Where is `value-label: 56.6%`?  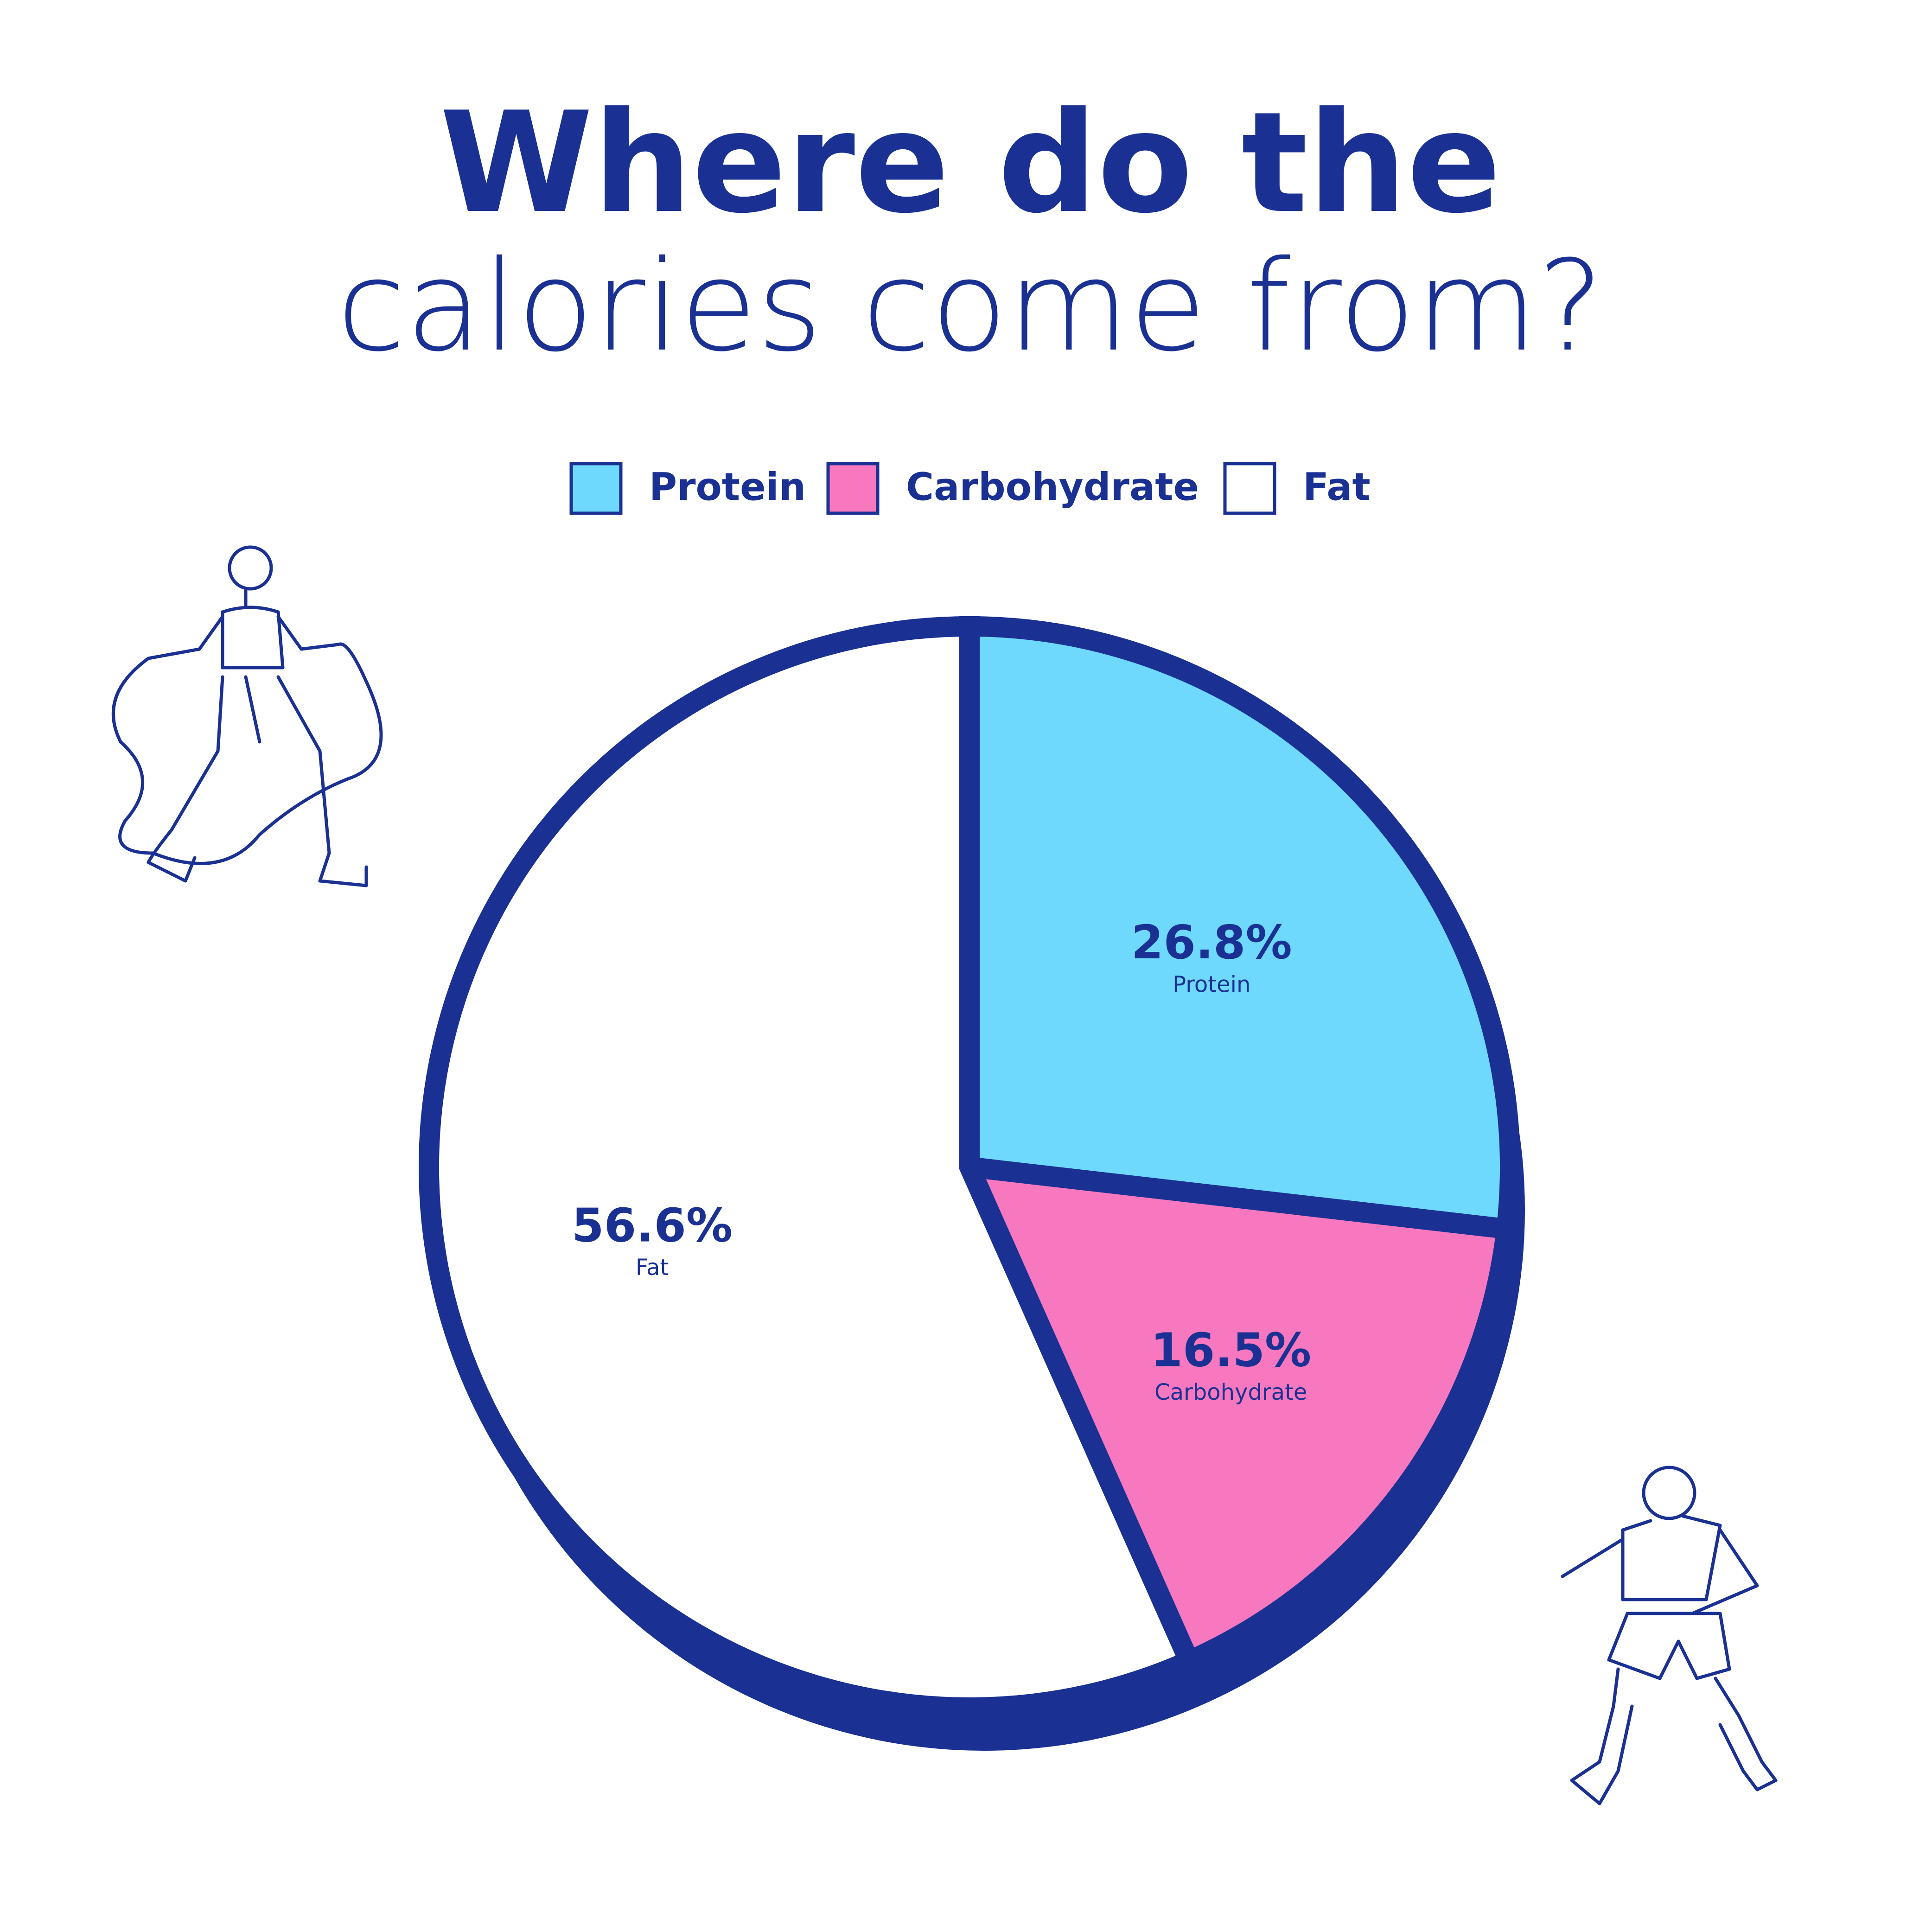 value-label: 56.6% is located at coordinates (652, 1226).